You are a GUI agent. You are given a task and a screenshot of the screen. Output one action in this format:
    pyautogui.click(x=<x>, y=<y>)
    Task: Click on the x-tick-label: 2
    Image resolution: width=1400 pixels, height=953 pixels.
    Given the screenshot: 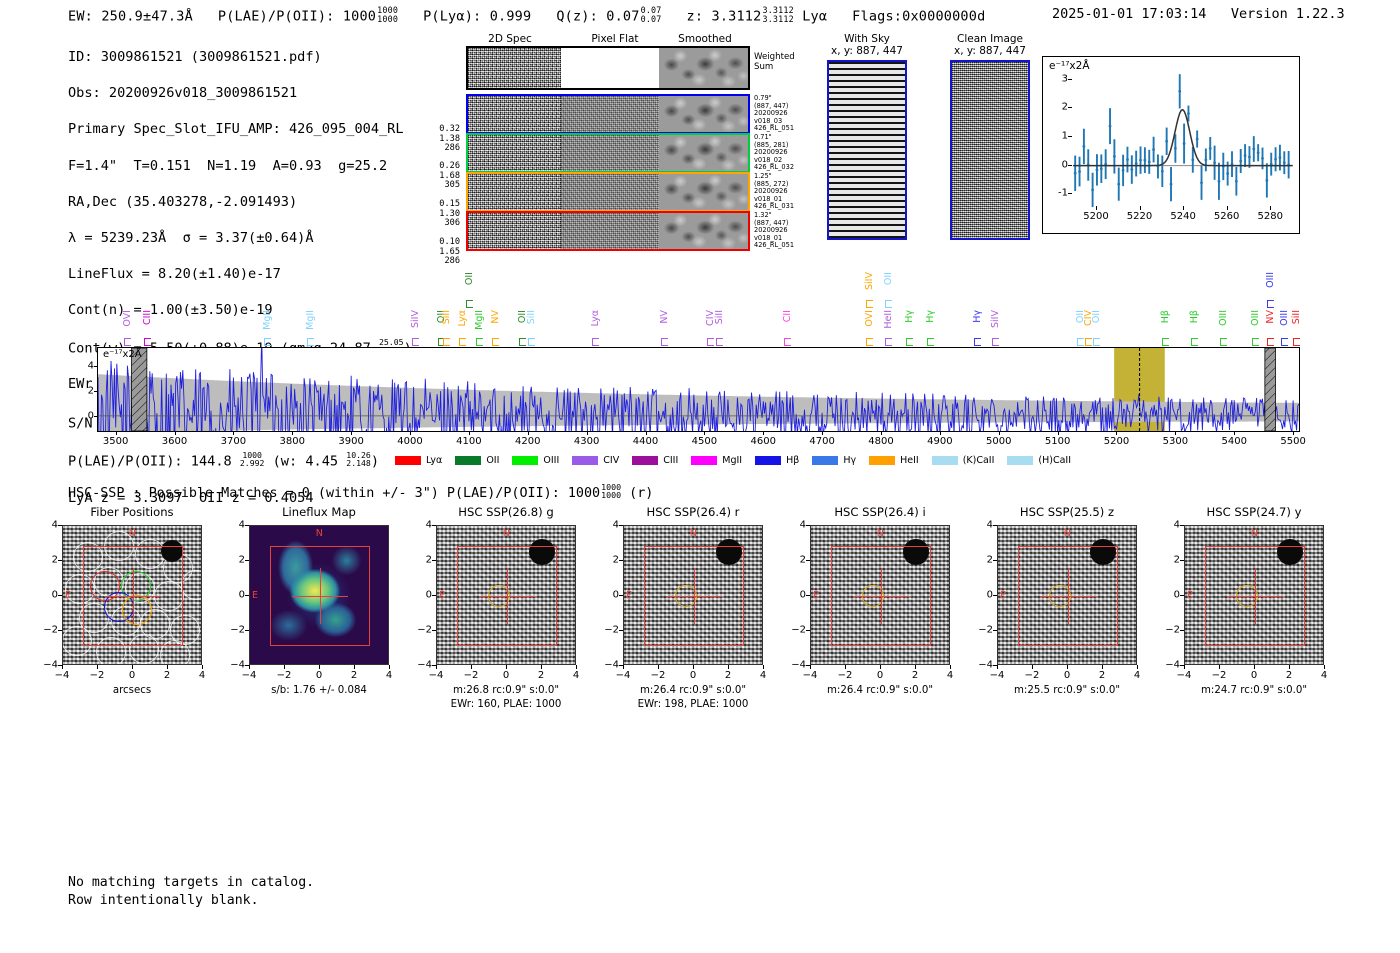 What is the action you would take?
    pyautogui.click(x=915, y=675)
    